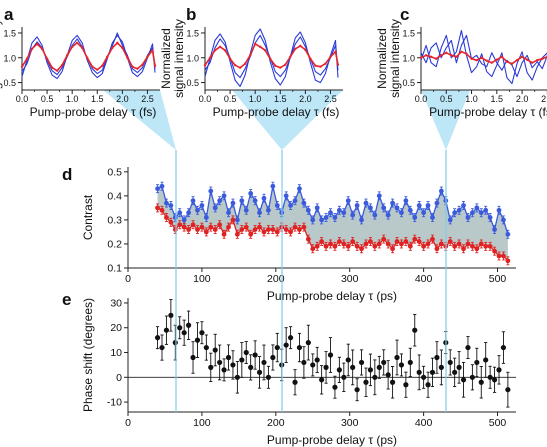 The image size is (547, 447). Describe the element at coordinates (408, 58) in the screenshot. I see `y-tick-label-c: 1.0` at that location.